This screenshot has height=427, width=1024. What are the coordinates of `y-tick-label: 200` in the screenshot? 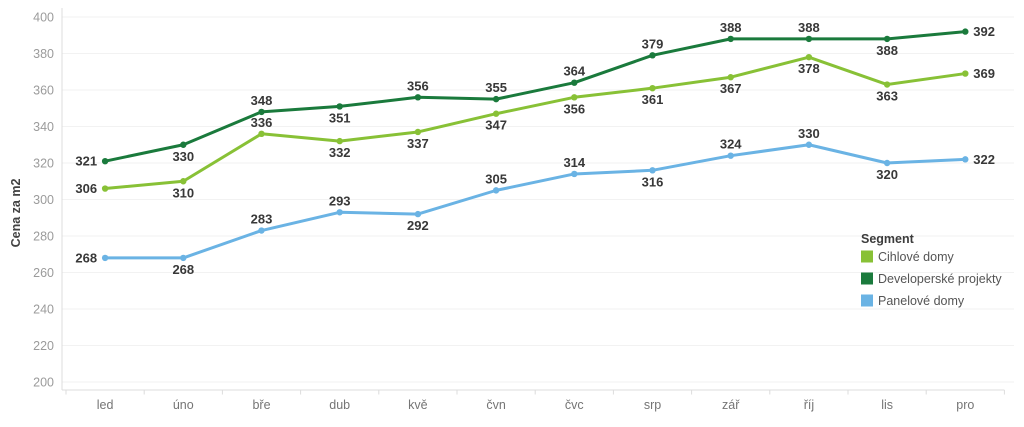 It's located at (43, 383).